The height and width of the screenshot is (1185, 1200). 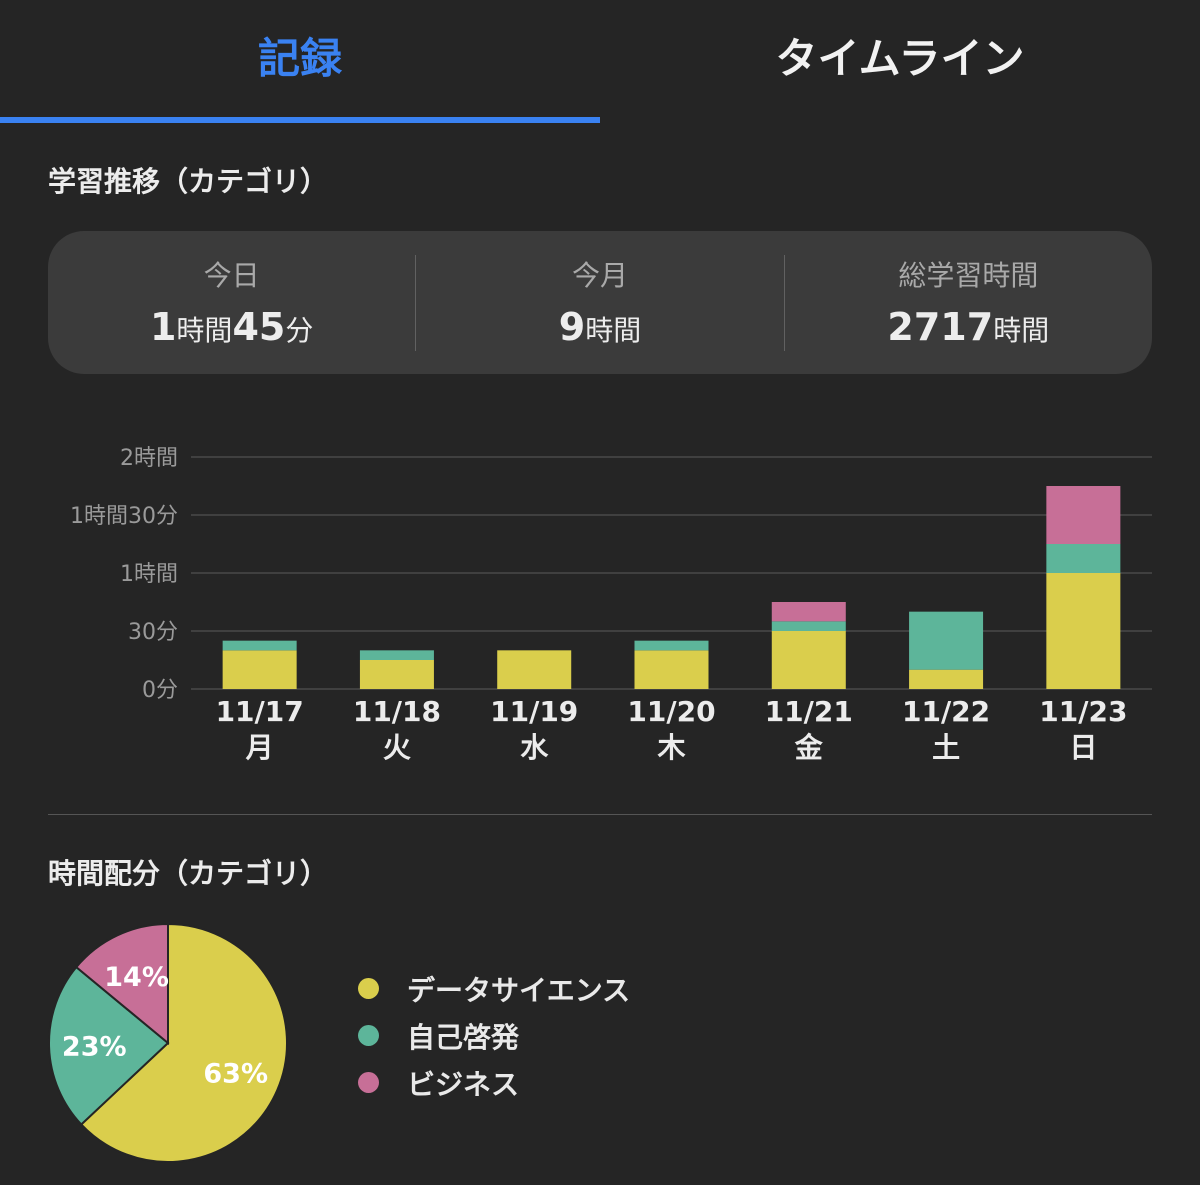 What do you see at coordinates (1083, 711) in the screenshot?
I see `x-tick-date: 11/23` at bounding box center [1083, 711].